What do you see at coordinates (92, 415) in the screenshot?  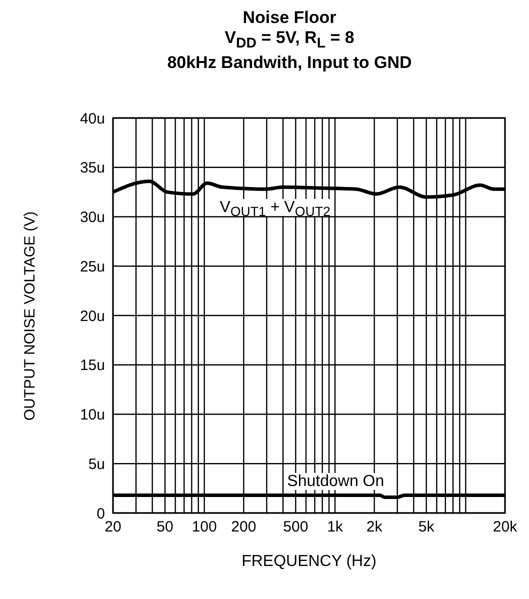 I see `y-tick-label: 10u` at bounding box center [92, 415].